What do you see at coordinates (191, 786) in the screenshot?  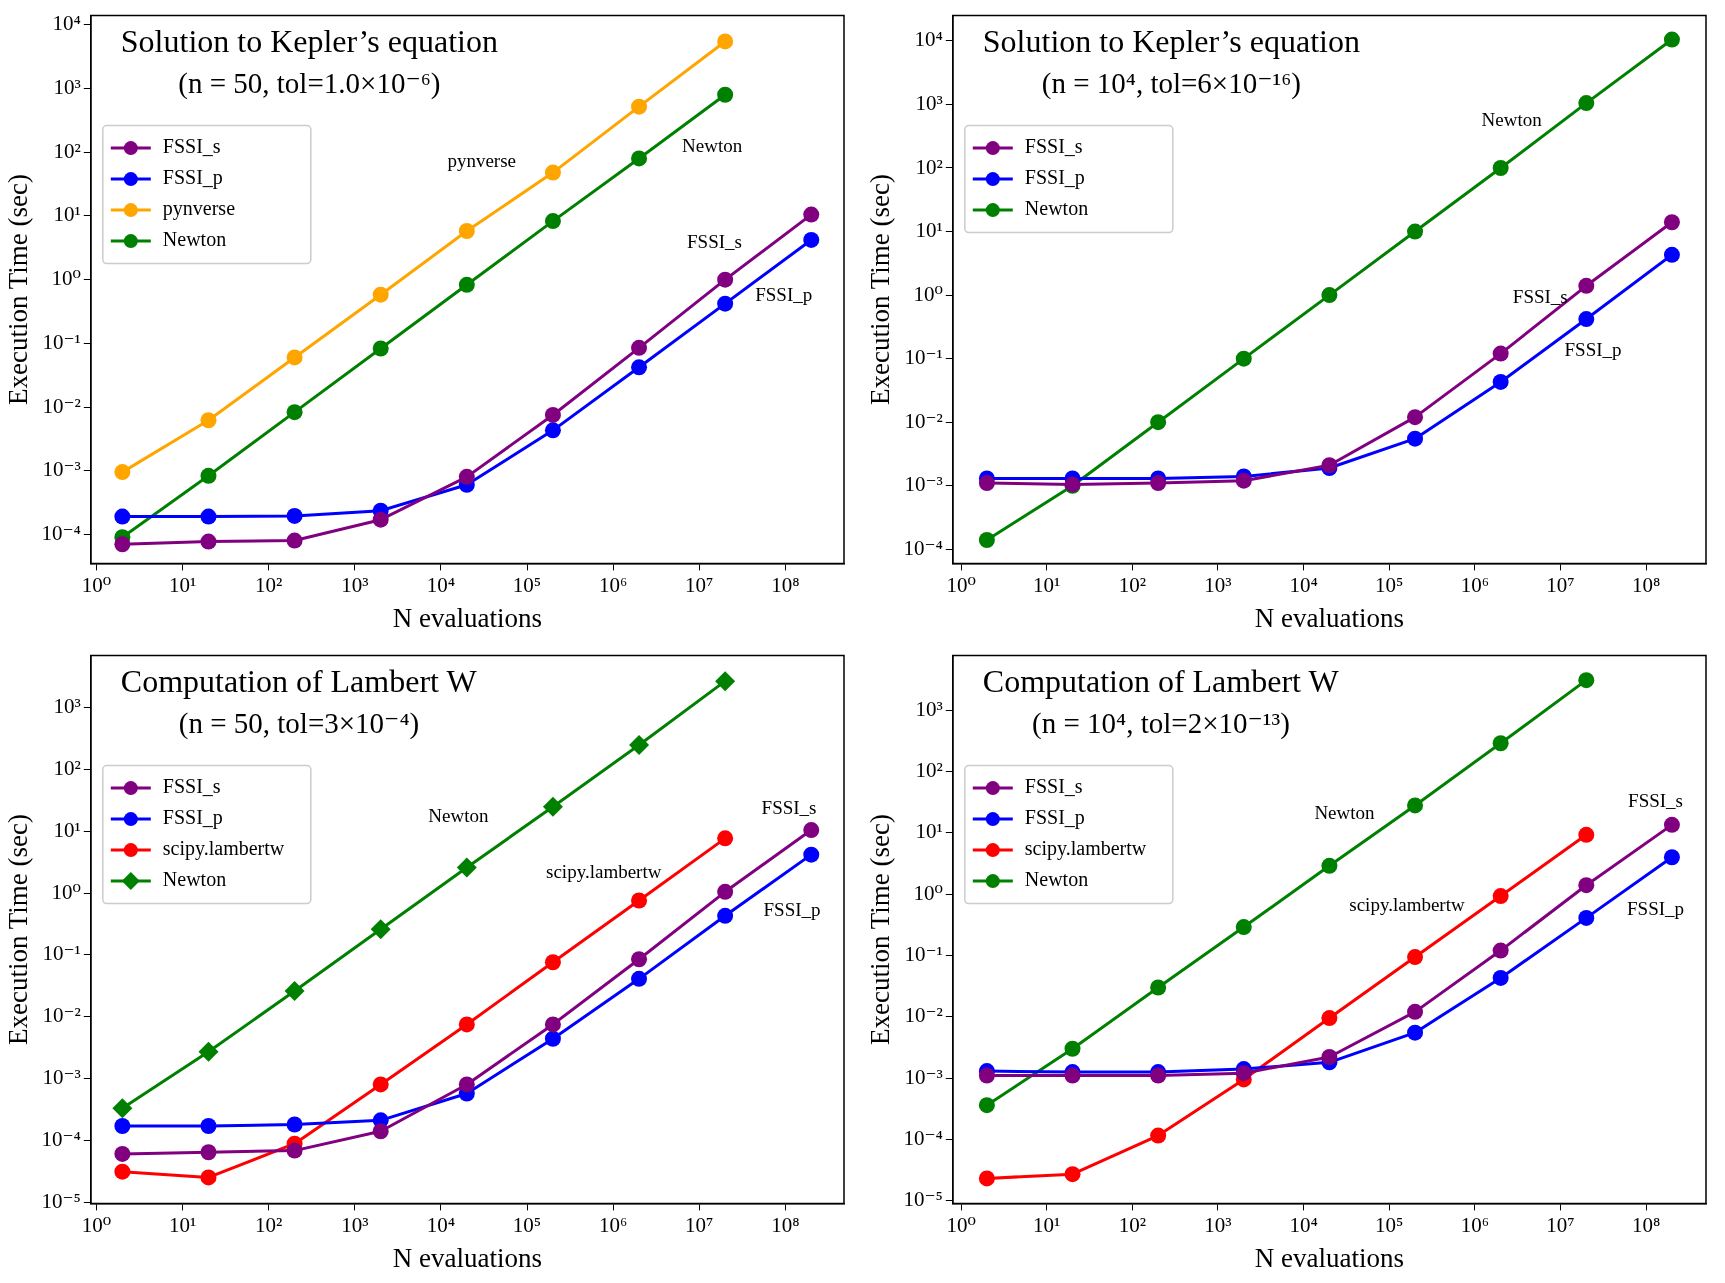 I see `legend-label: FSSI_s` at bounding box center [191, 786].